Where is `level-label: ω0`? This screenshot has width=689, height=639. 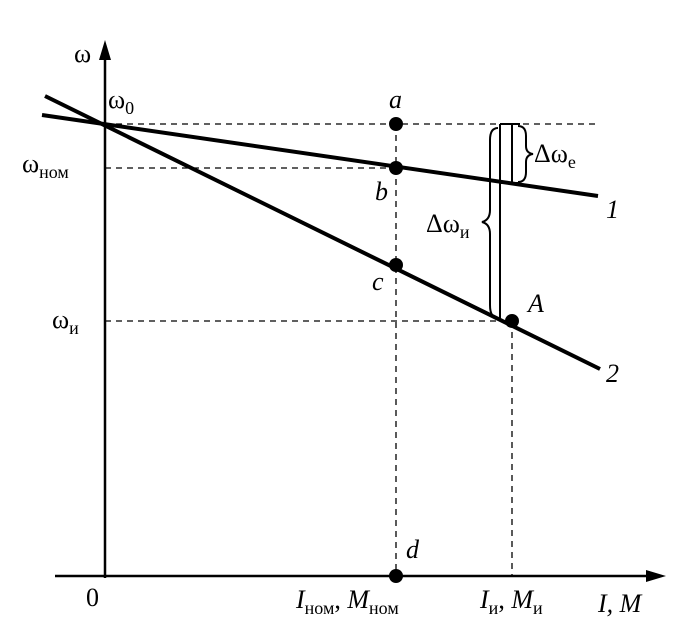 level-label: ω0 is located at coordinates (121, 101).